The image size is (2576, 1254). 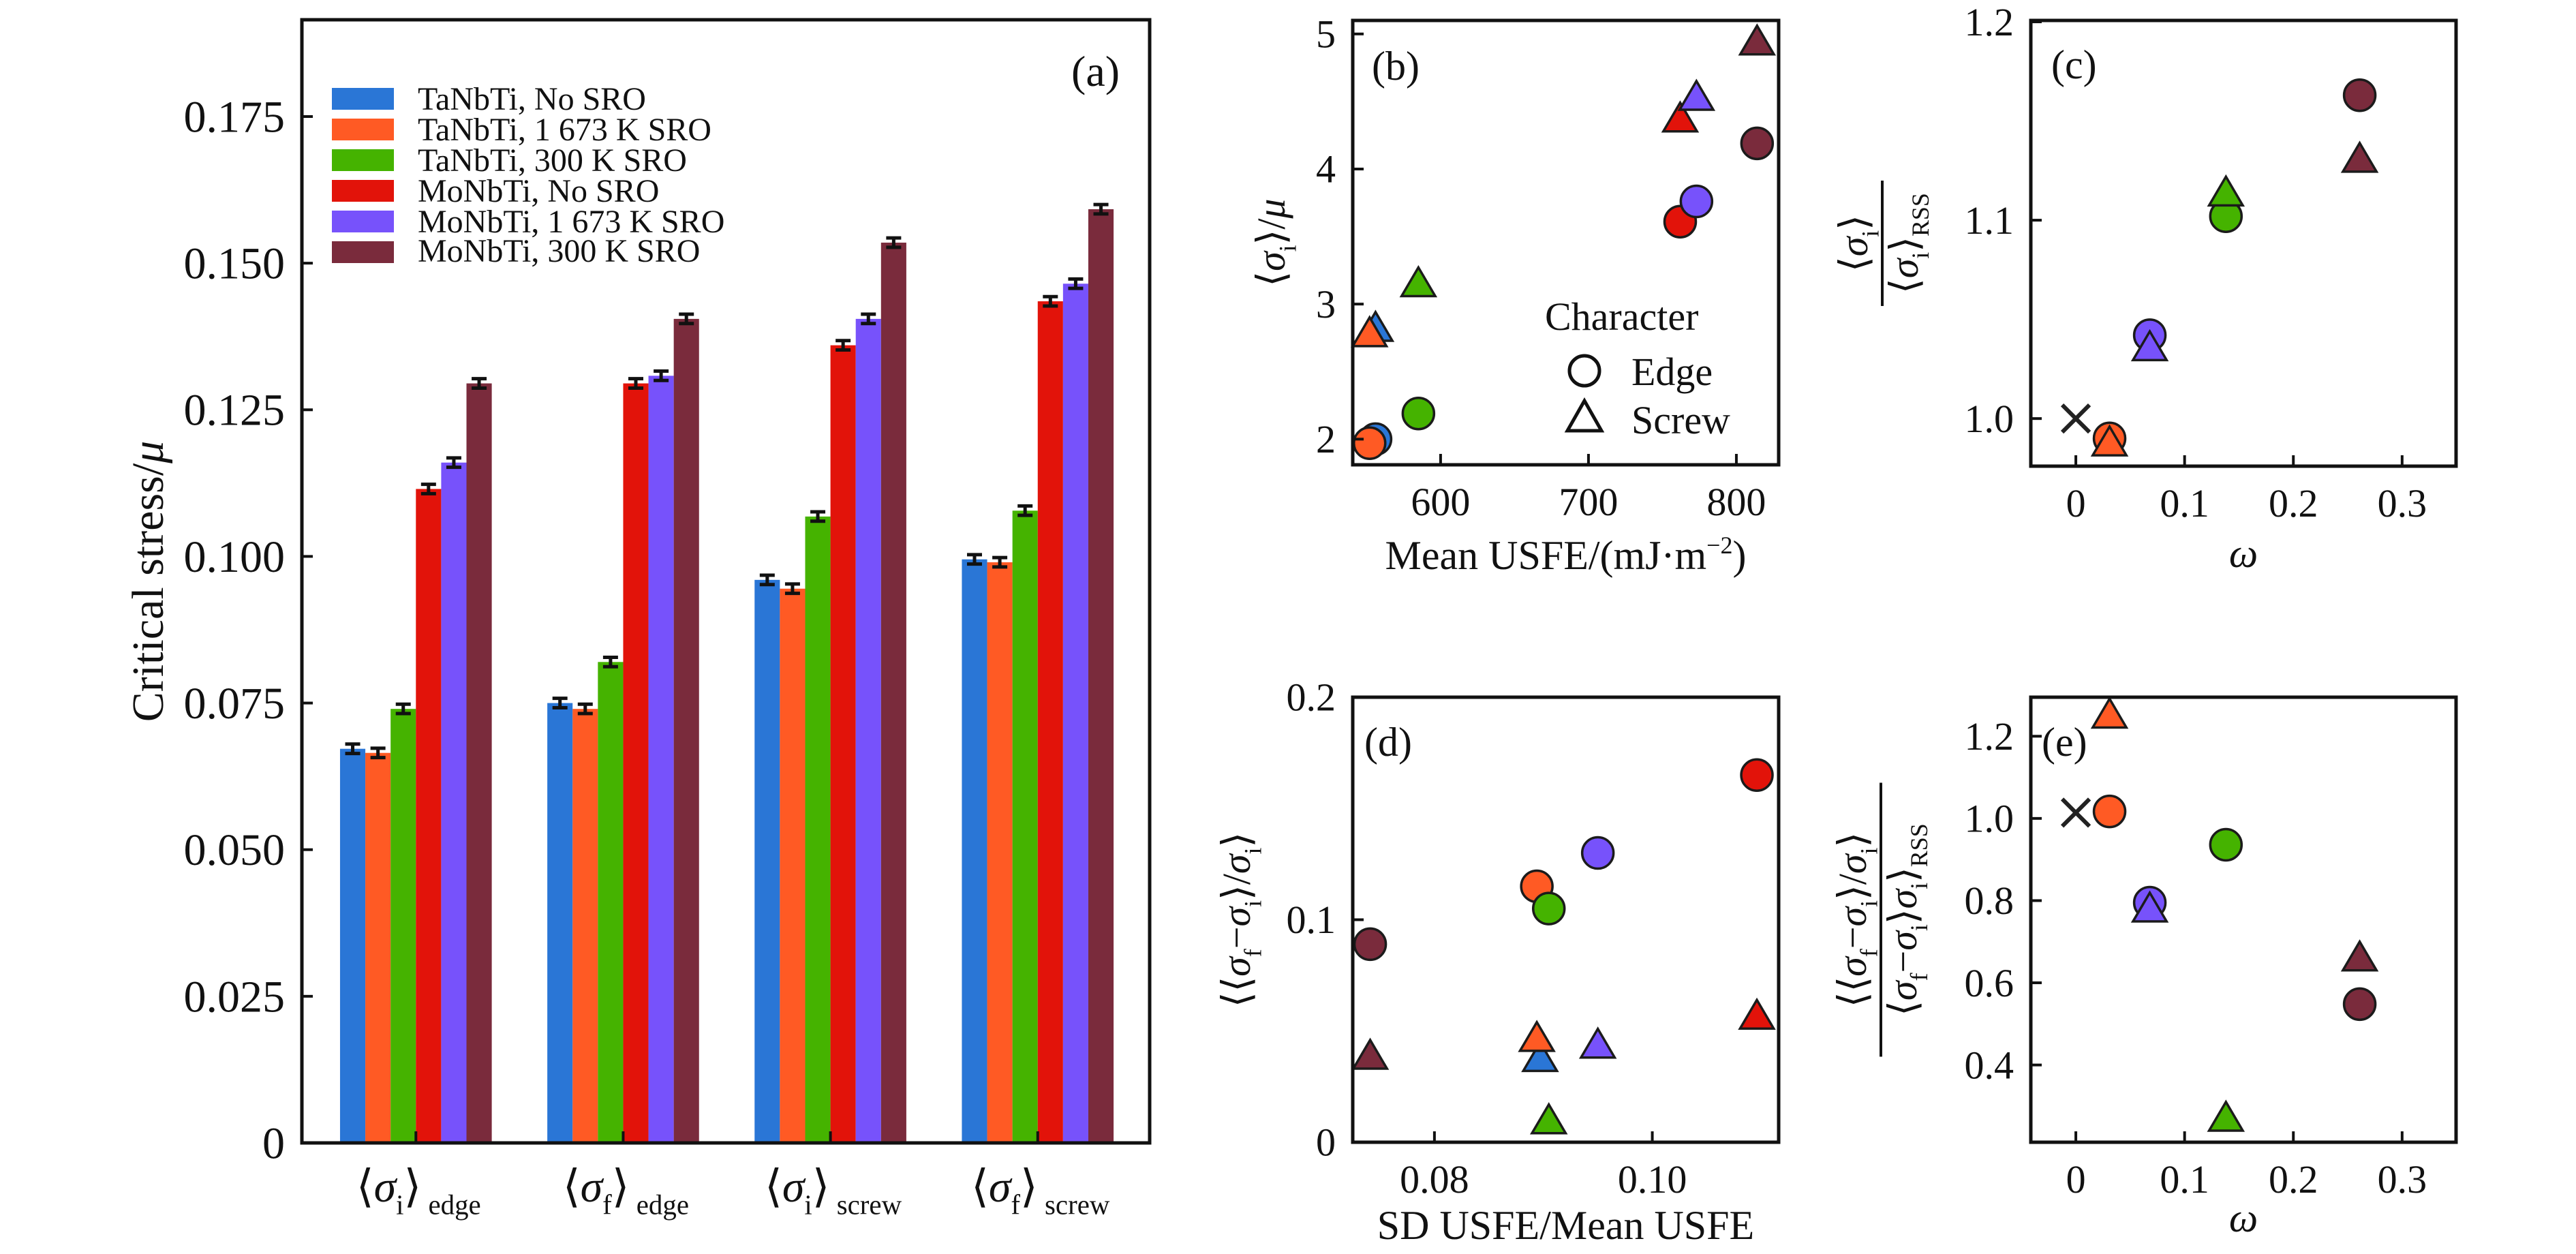 I want to click on y-tick-label: 0.025, so click(x=235, y=997).